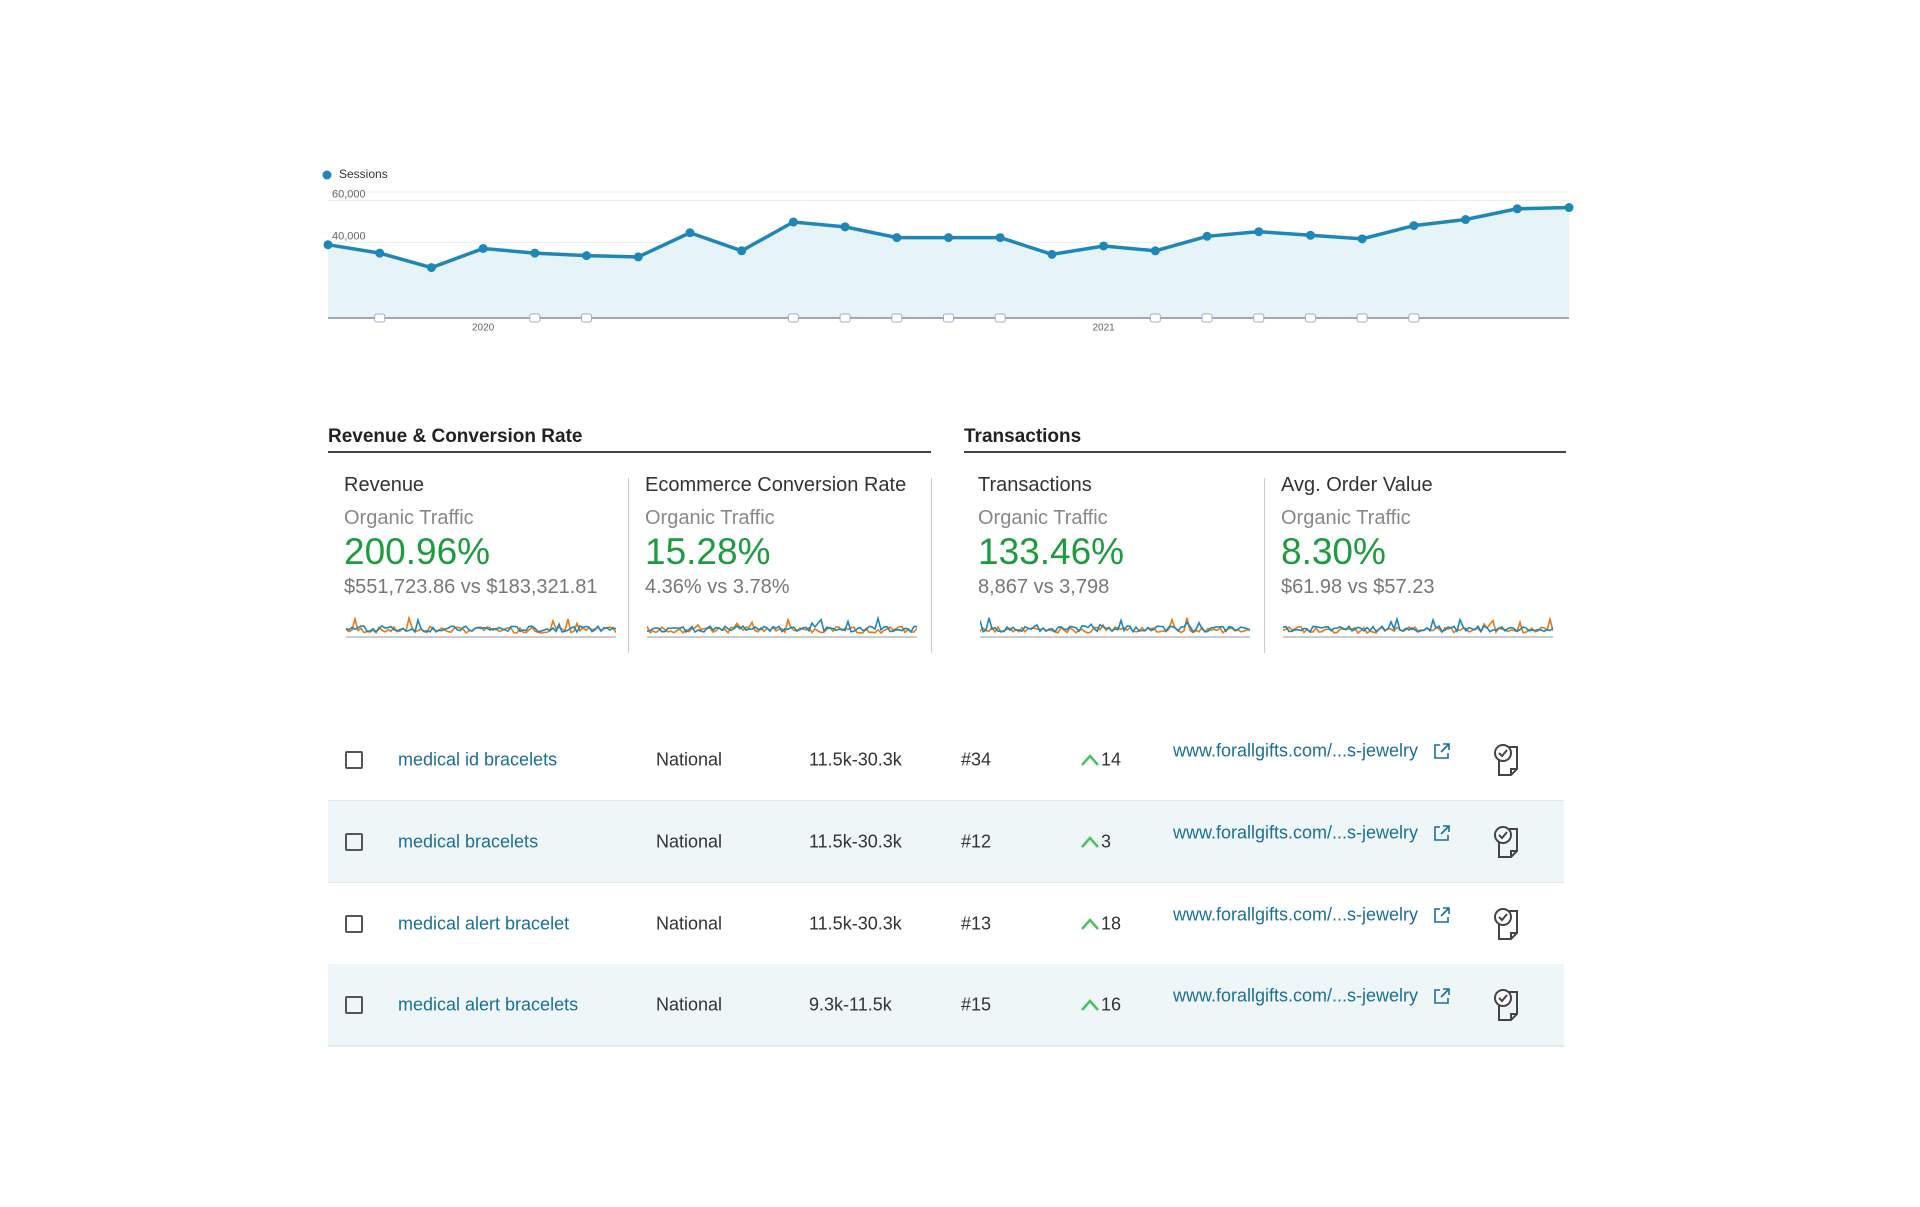 Image resolution: width=1920 pixels, height=1207 pixels. Describe the element at coordinates (327, 175) in the screenshot. I see `legend-marker` at that location.